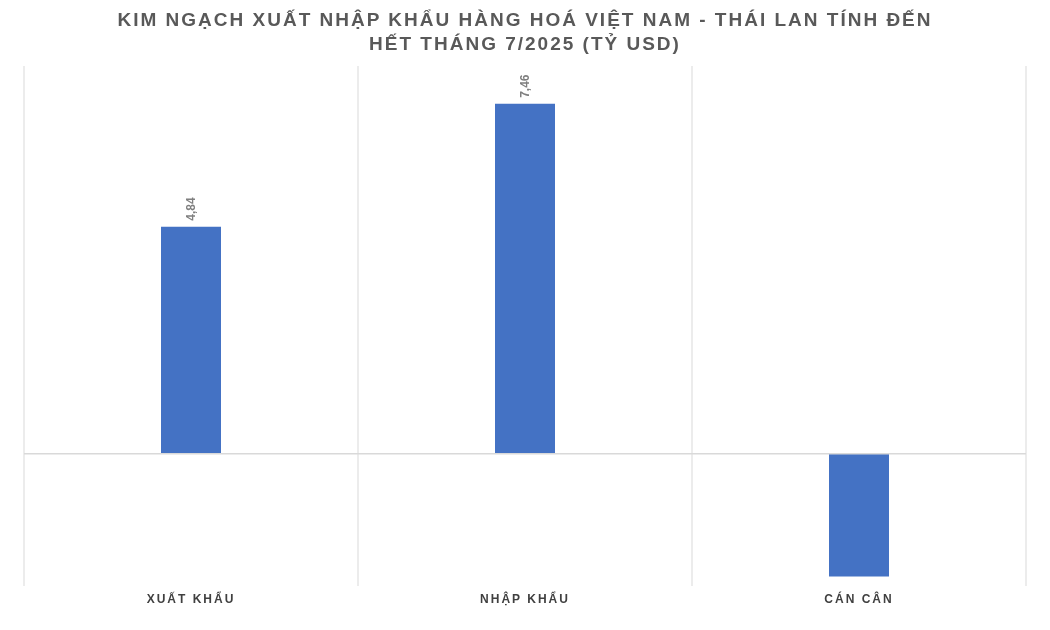 The height and width of the screenshot is (630, 1050). Describe the element at coordinates (191, 598) in the screenshot. I see `x-tick-label: XUẤT KHẨU` at that location.